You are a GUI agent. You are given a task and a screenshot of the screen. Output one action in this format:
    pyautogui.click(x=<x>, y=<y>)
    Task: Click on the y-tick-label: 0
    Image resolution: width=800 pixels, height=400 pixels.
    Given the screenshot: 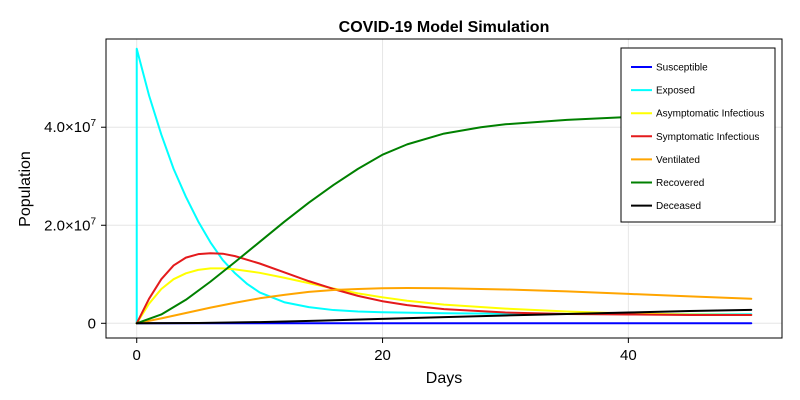 What is the action you would take?
    pyautogui.click(x=92, y=323)
    